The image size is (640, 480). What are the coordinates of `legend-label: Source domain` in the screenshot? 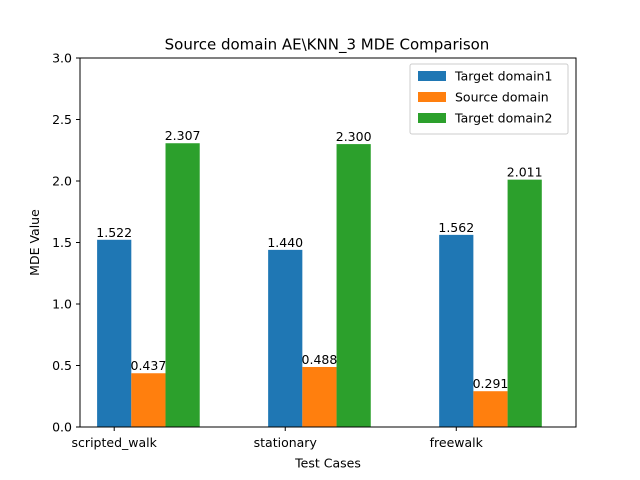 It's located at (502, 97).